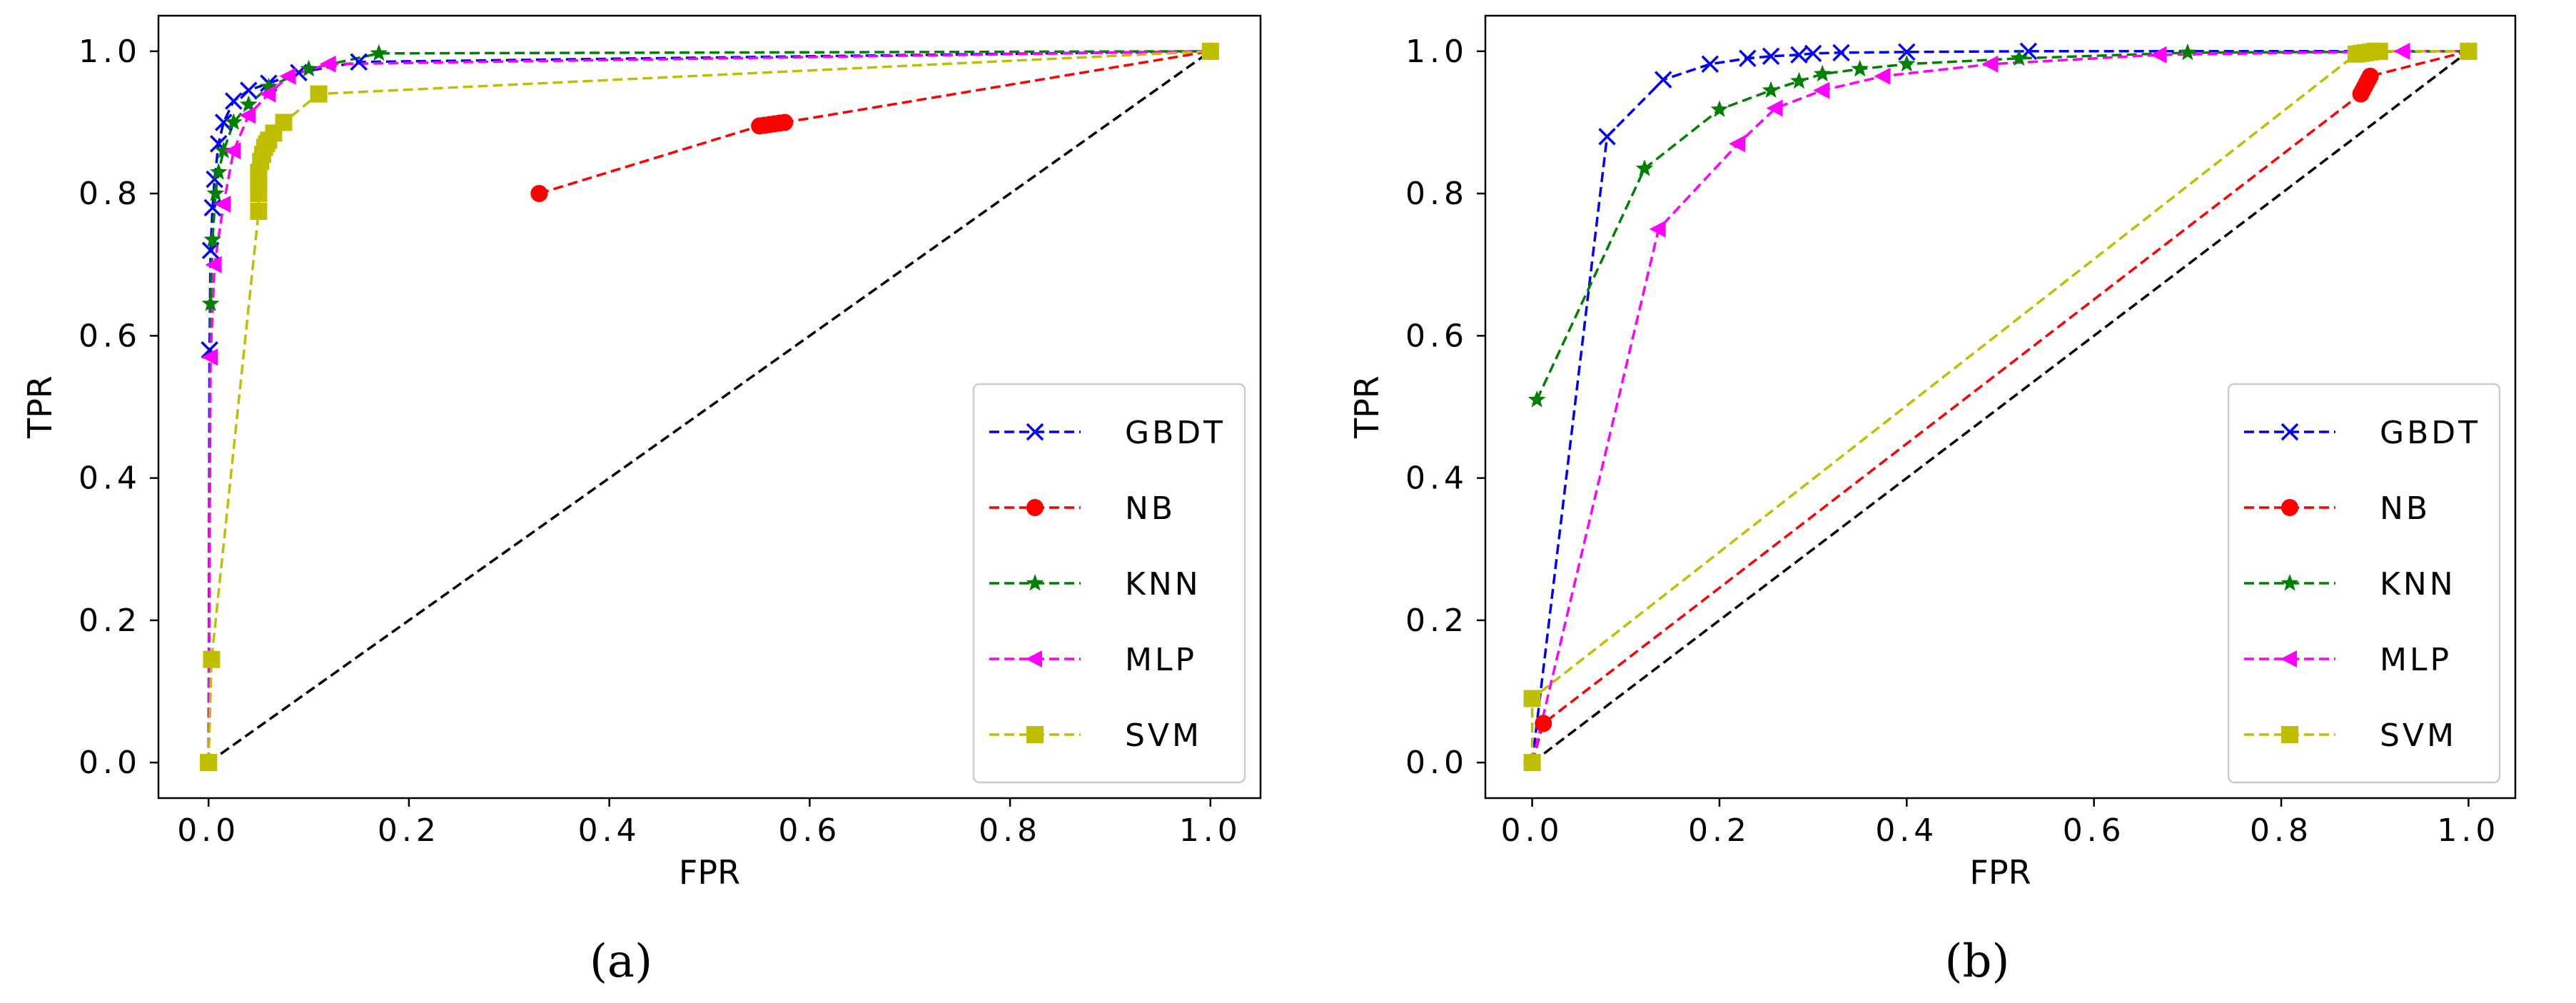  I want to click on panel-label: (b), so click(1977, 962).